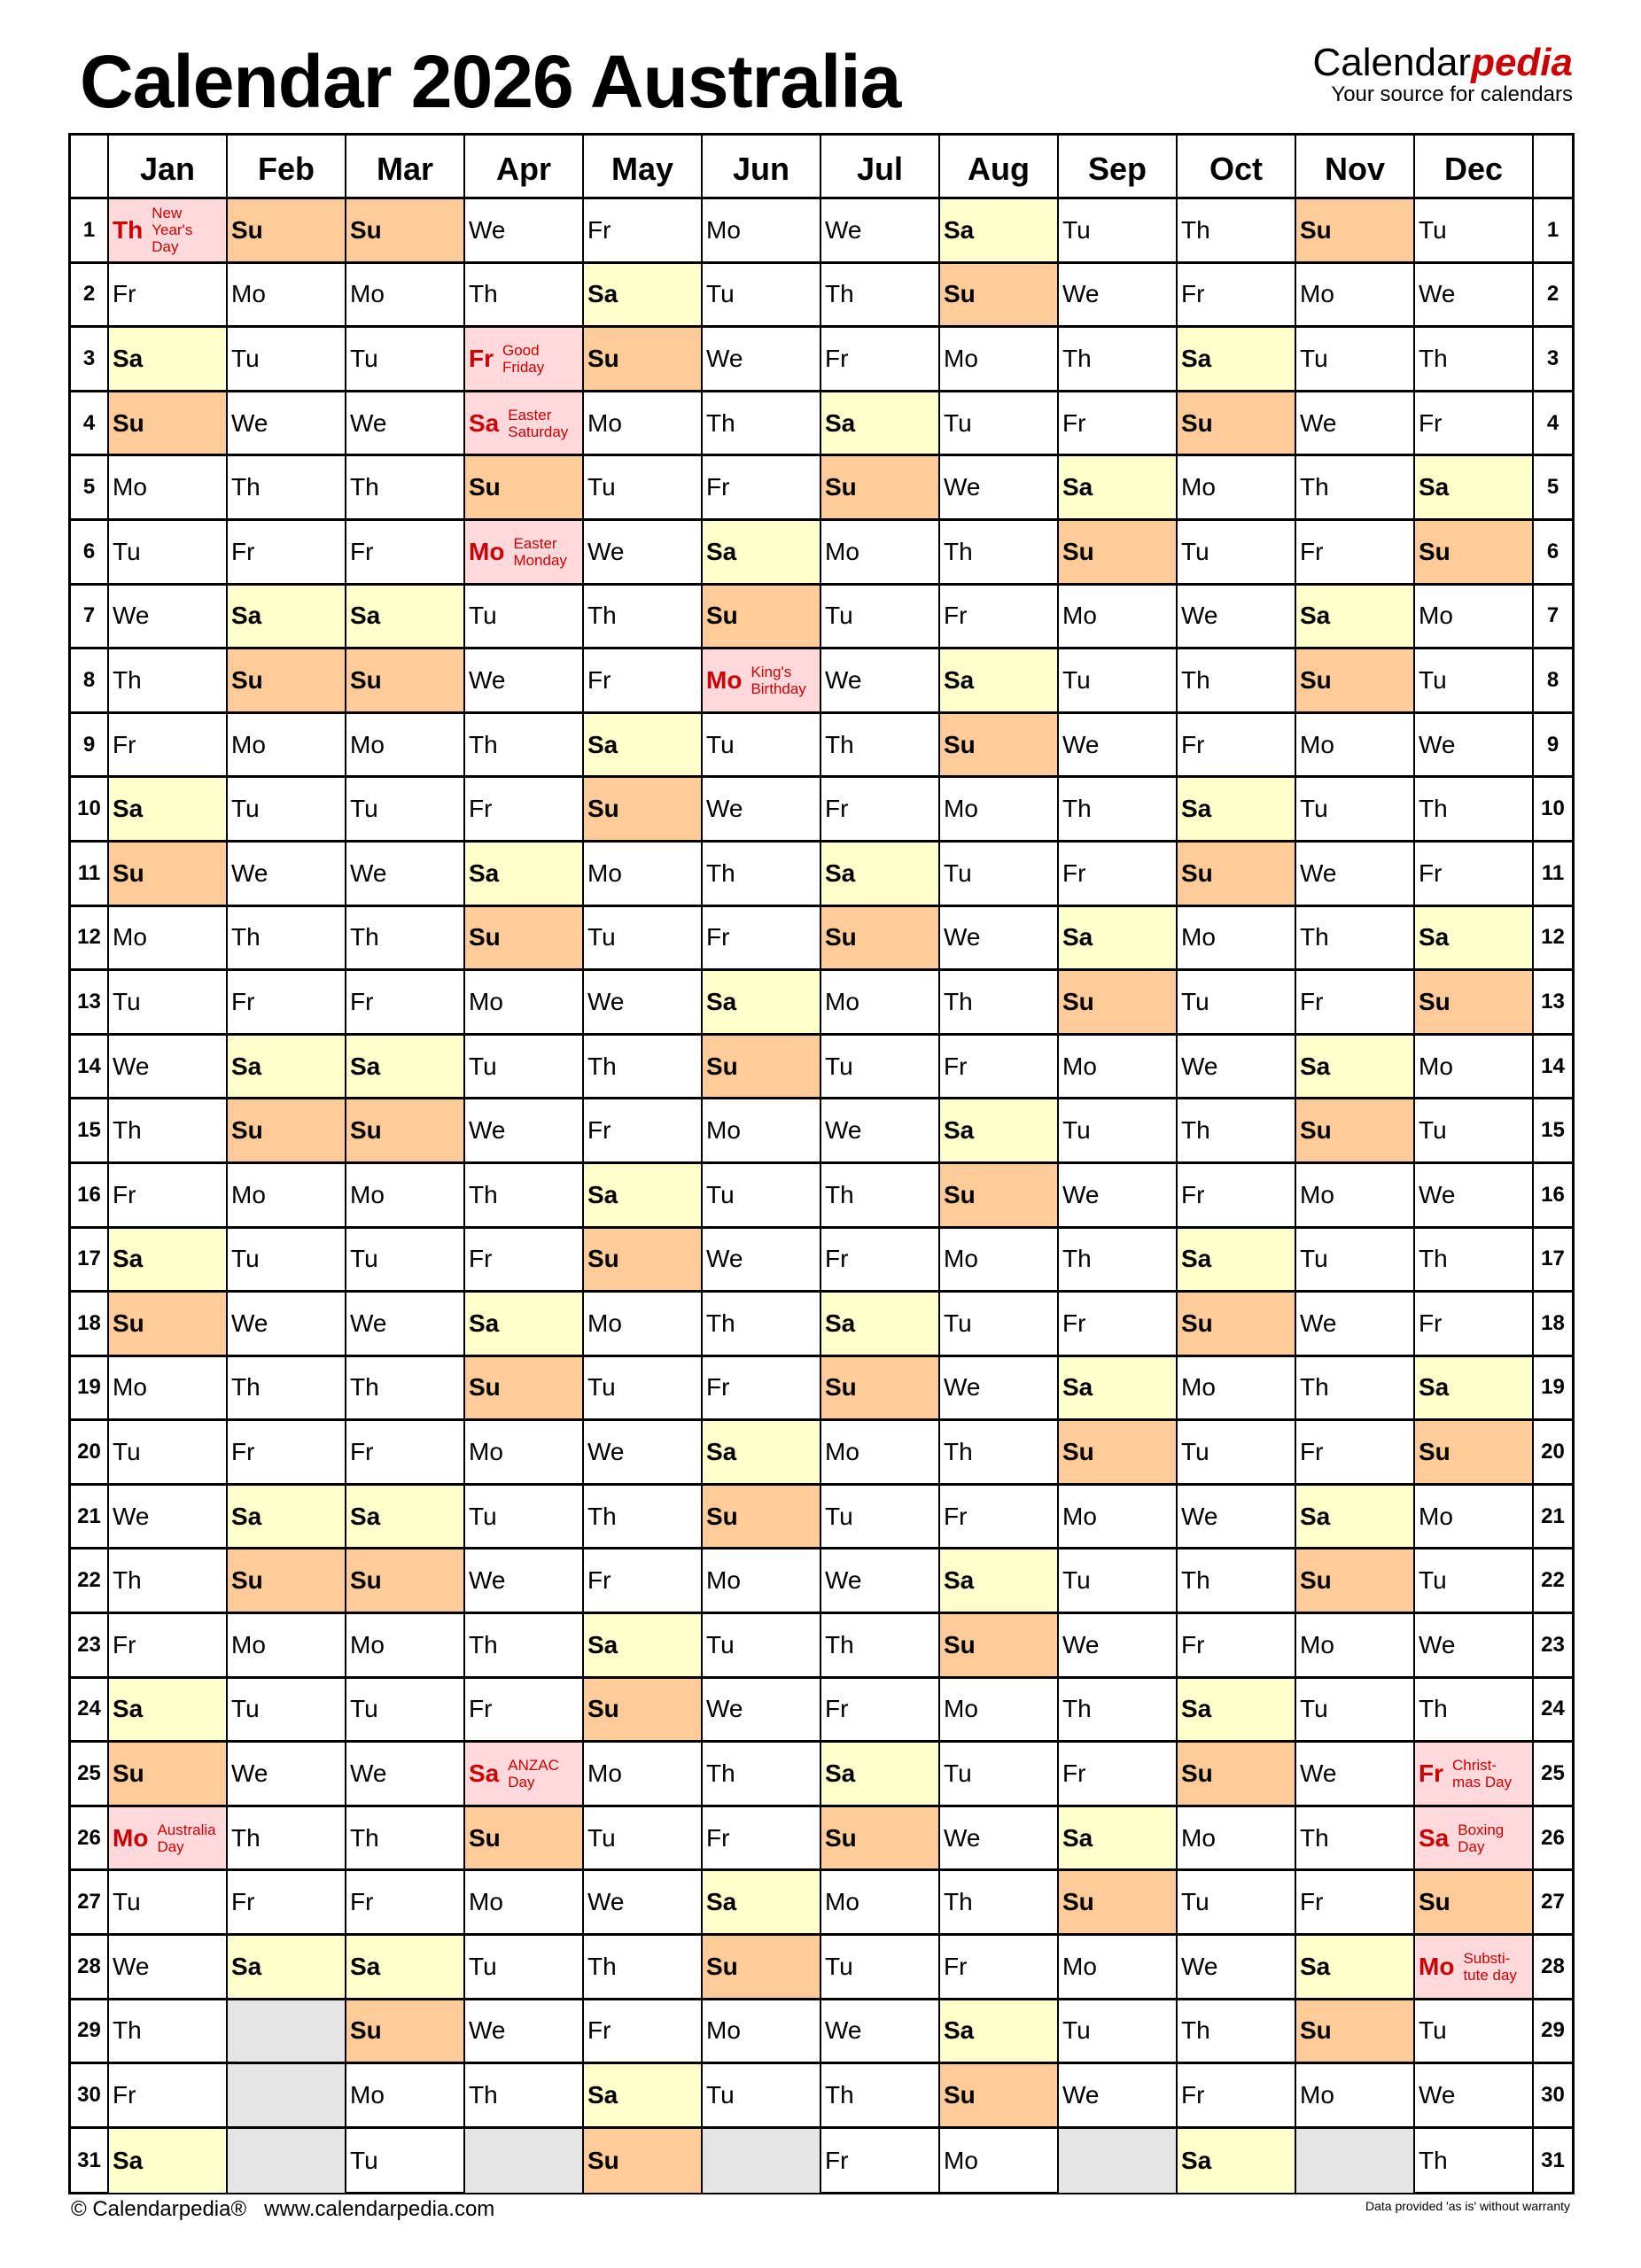  What do you see at coordinates (524, 360) in the screenshot?
I see `holiday-cell: Fr Good Friday` at bounding box center [524, 360].